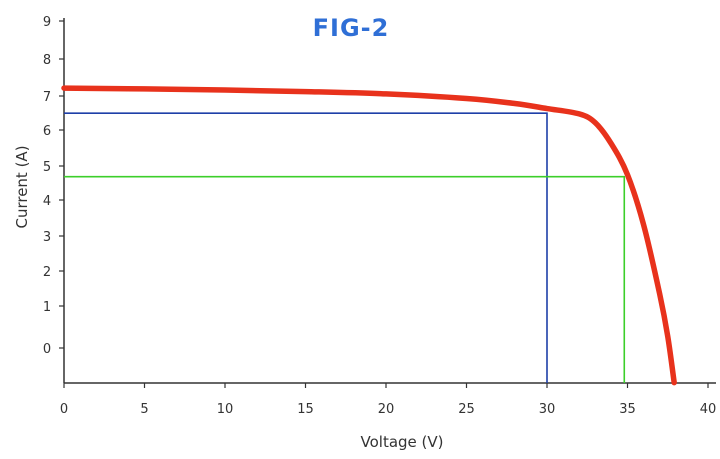 This screenshot has width=720, height=459. What do you see at coordinates (47, 349) in the screenshot?
I see `y-tick-label: 0` at bounding box center [47, 349].